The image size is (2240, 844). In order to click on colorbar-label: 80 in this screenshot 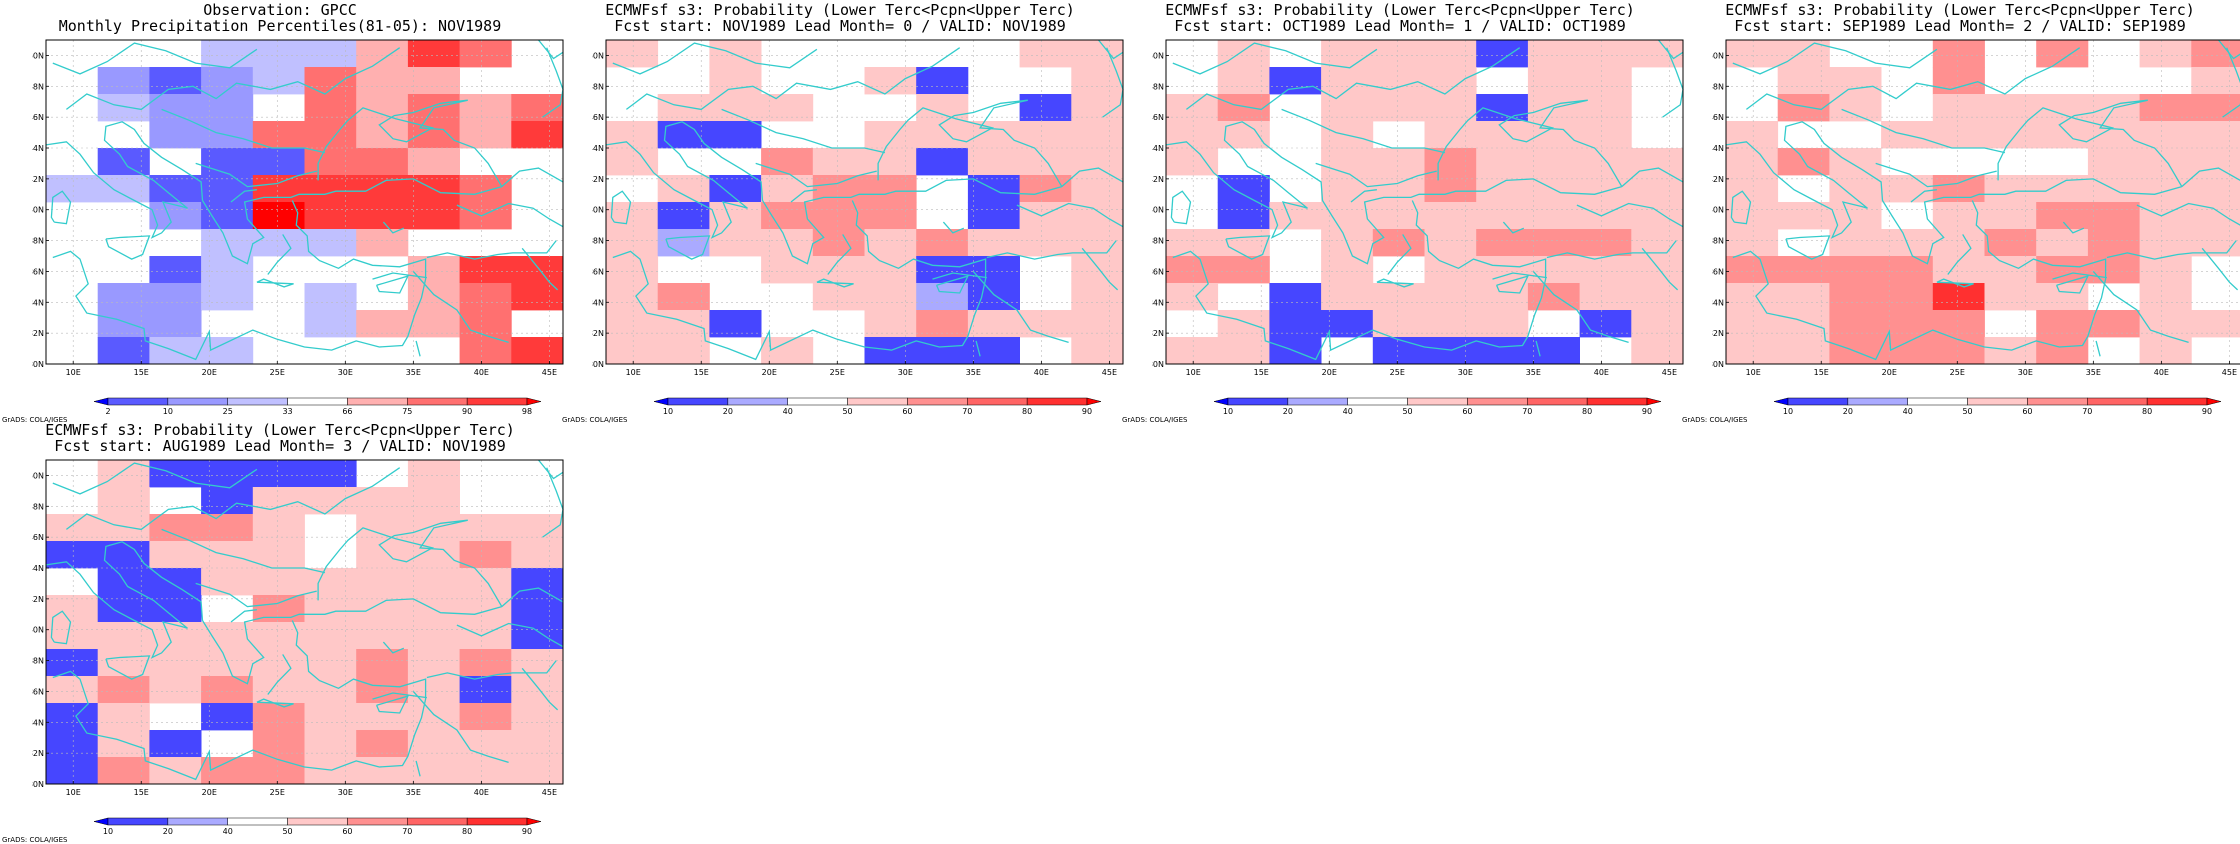, I will do `click(1587, 411)`.